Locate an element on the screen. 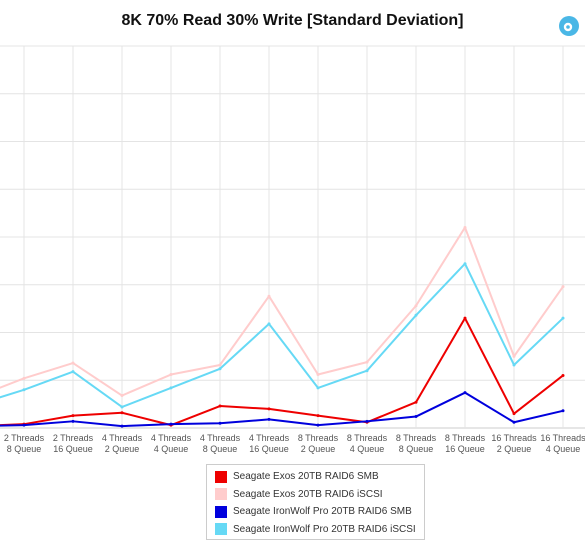 This screenshot has height=550, width=585. legend-item: Seagate Exos 20TB RAID6 SMB is located at coordinates (319, 477).